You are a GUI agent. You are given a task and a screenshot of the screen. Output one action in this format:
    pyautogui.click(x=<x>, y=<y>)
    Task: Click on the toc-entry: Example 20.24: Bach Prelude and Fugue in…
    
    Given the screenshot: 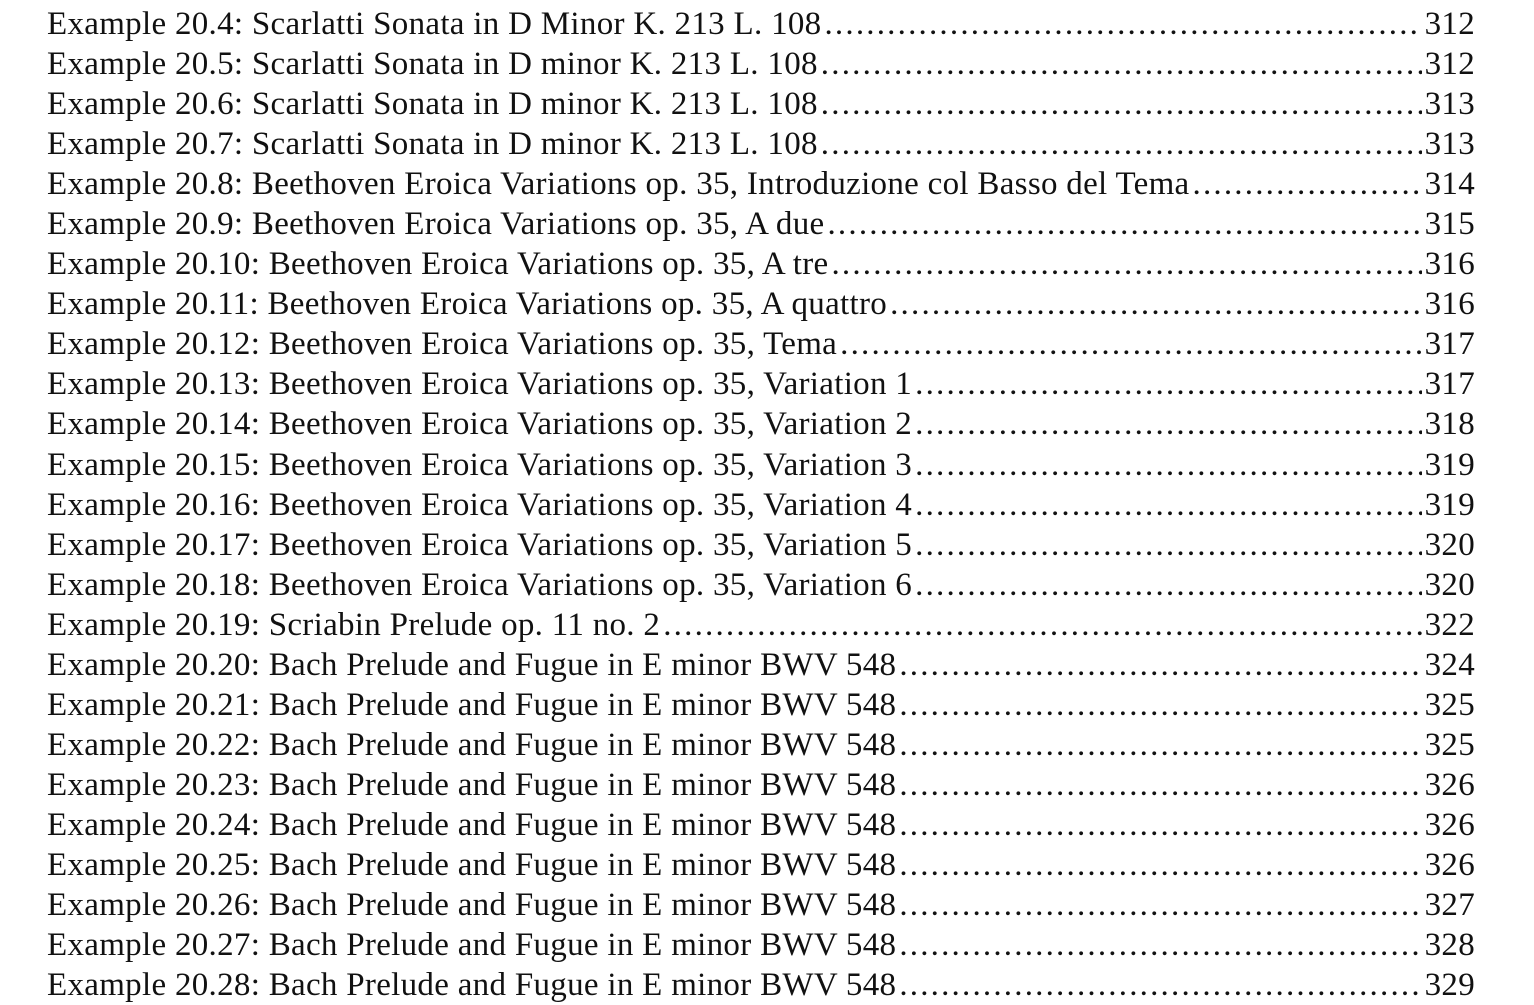 What is the action you would take?
    pyautogui.click(x=761, y=825)
    